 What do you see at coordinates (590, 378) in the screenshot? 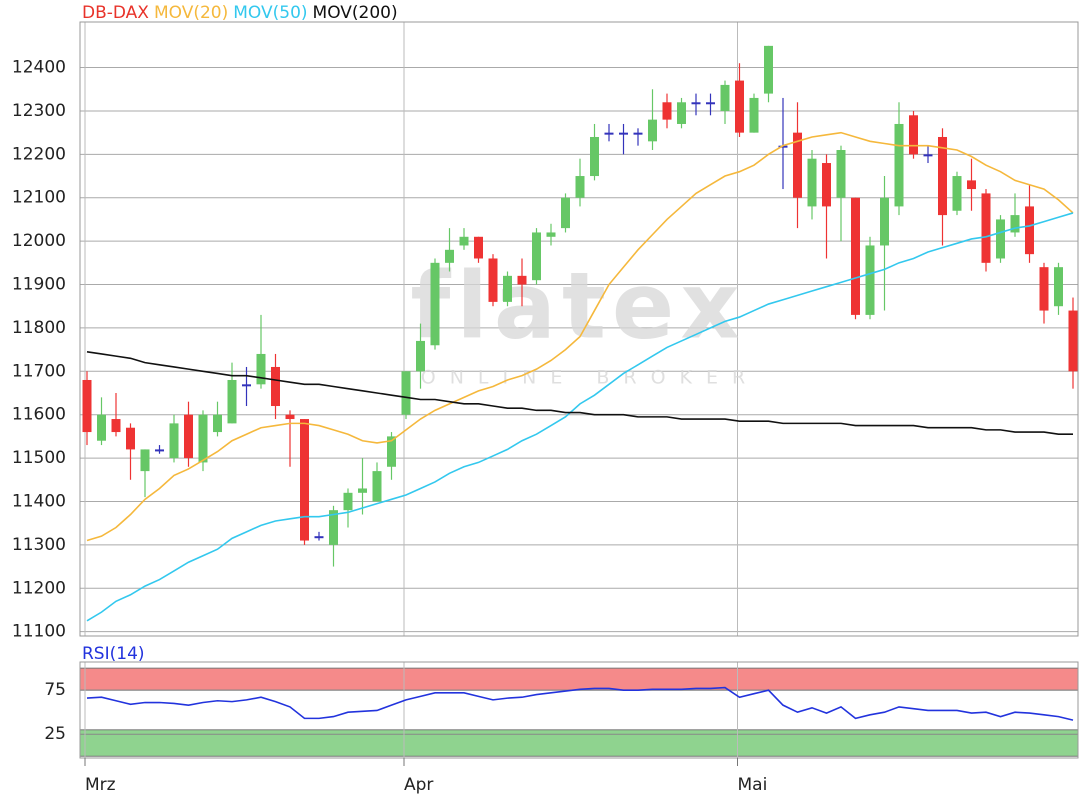
I see `watermark-sub: ONLINE BROKER` at bounding box center [590, 378].